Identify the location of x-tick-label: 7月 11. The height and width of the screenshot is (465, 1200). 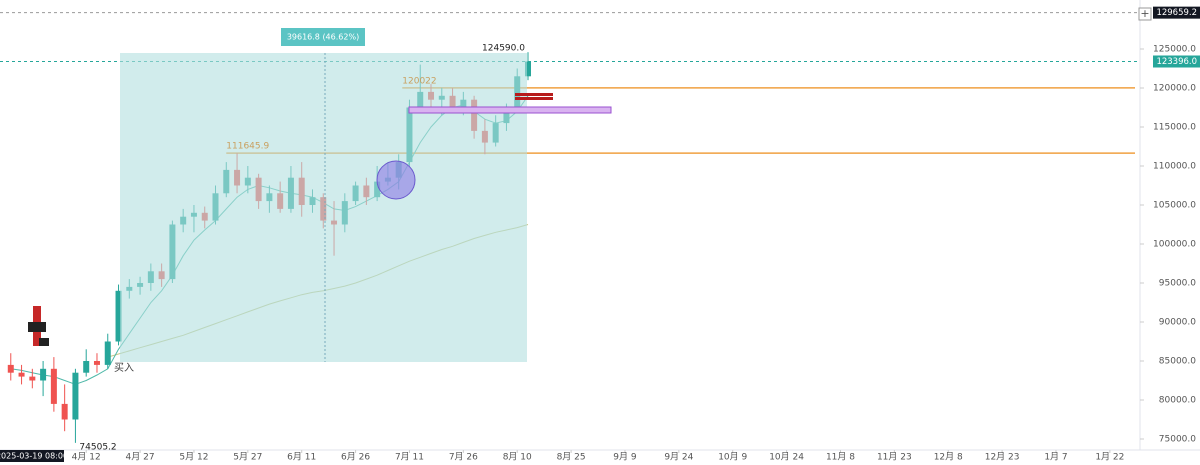
(409, 457).